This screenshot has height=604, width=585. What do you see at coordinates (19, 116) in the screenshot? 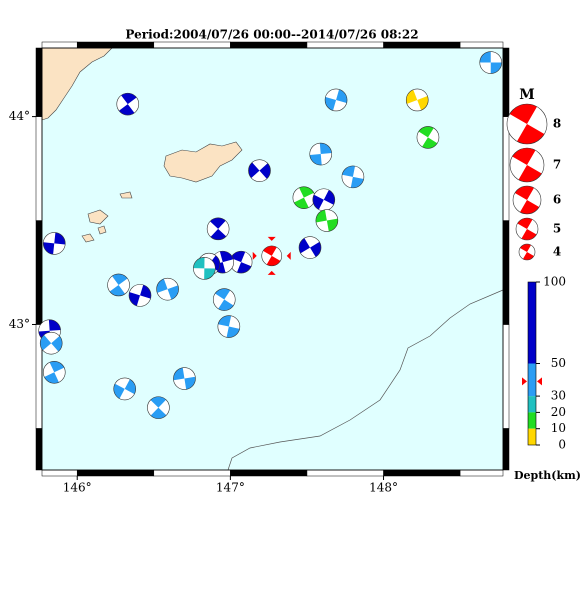
I see `y-tick-label: 44°` at bounding box center [19, 116].